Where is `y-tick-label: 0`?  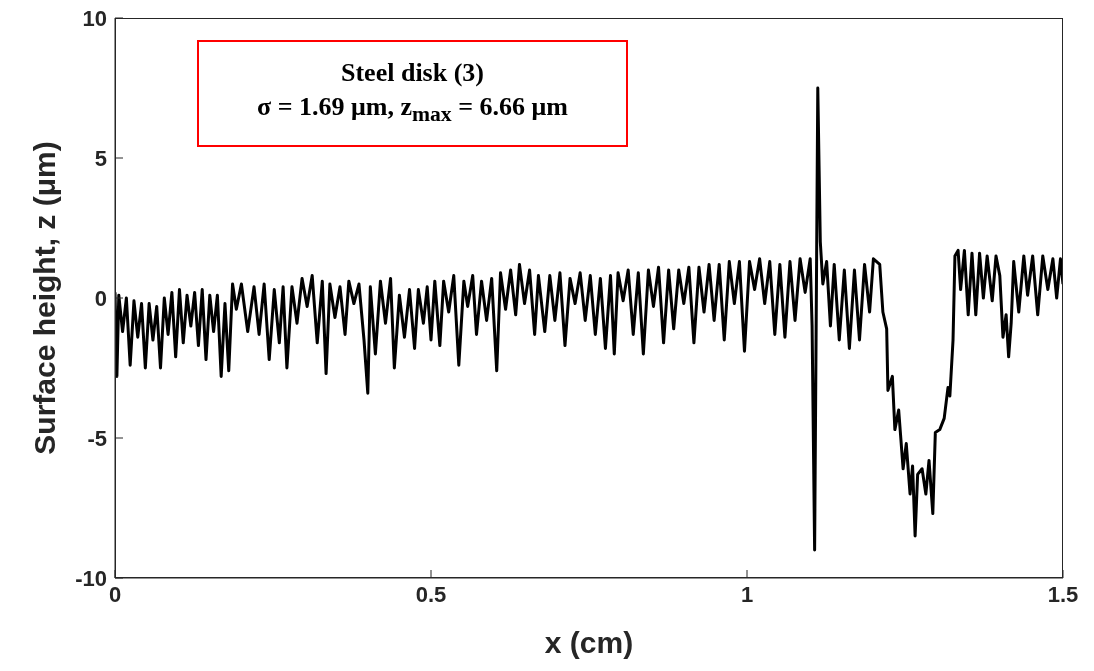 y-tick-label: 0 is located at coordinates (100, 298).